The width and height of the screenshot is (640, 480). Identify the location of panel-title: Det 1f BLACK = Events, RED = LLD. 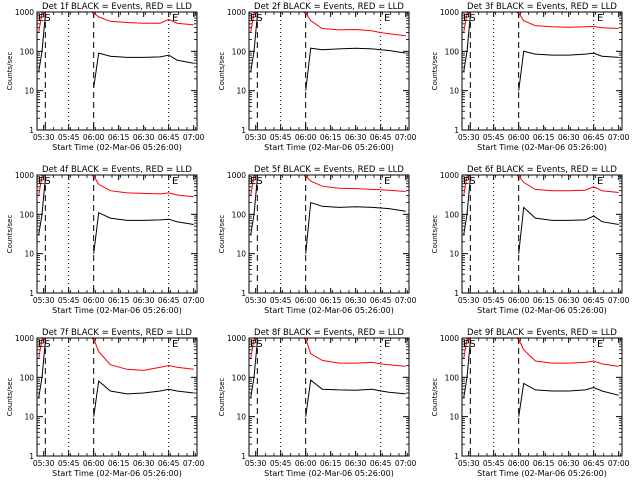
(117, 7).